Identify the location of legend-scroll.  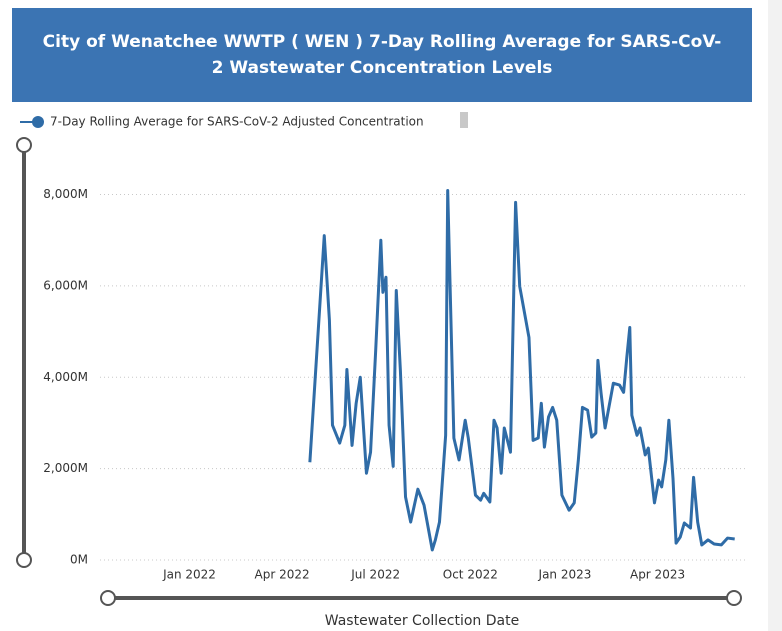
(464, 120).